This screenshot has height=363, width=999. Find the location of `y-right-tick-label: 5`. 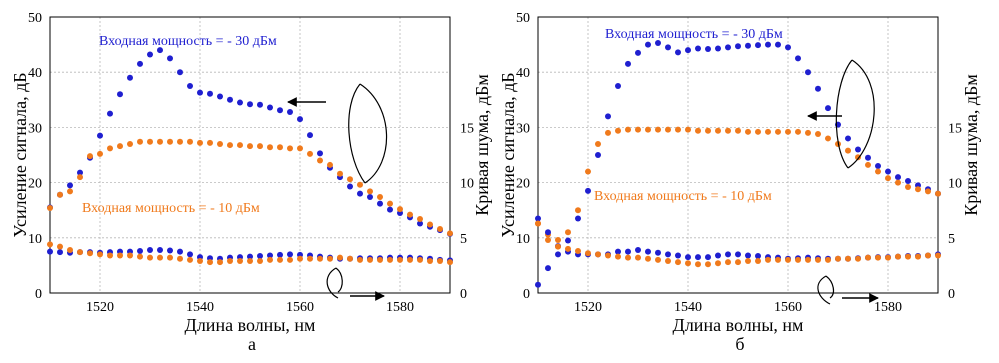

y-right-tick-label: 5 is located at coordinates (951, 239).